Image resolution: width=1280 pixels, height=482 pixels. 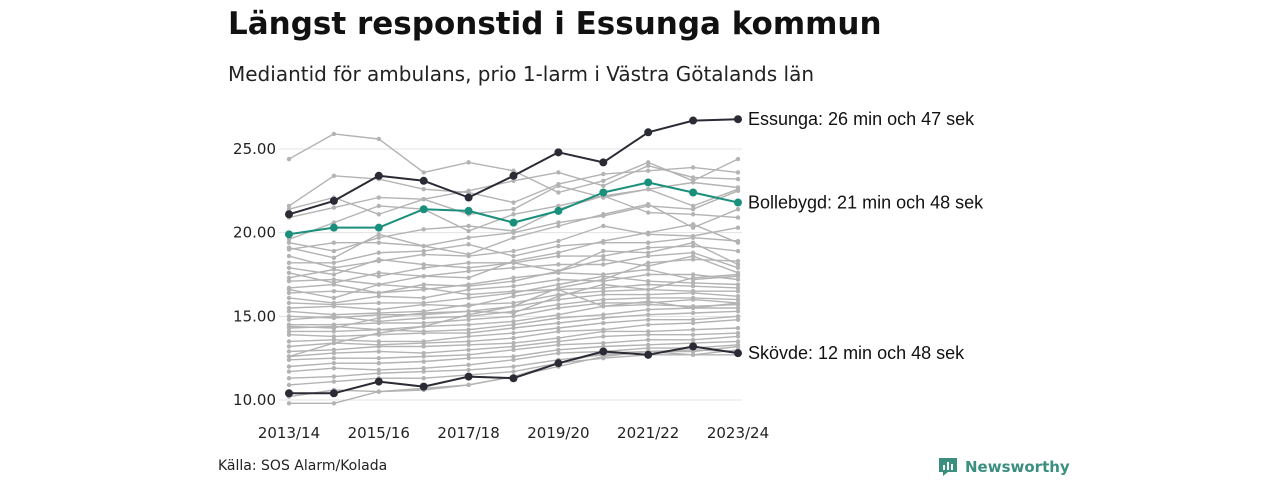 I want to click on background-series-28-point, so click(x=738, y=336).